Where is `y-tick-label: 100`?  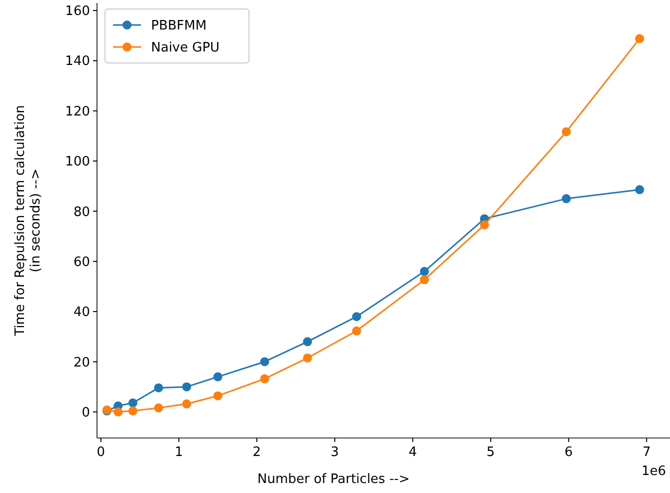 y-tick-label: 100 is located at coordinates (77, 162).